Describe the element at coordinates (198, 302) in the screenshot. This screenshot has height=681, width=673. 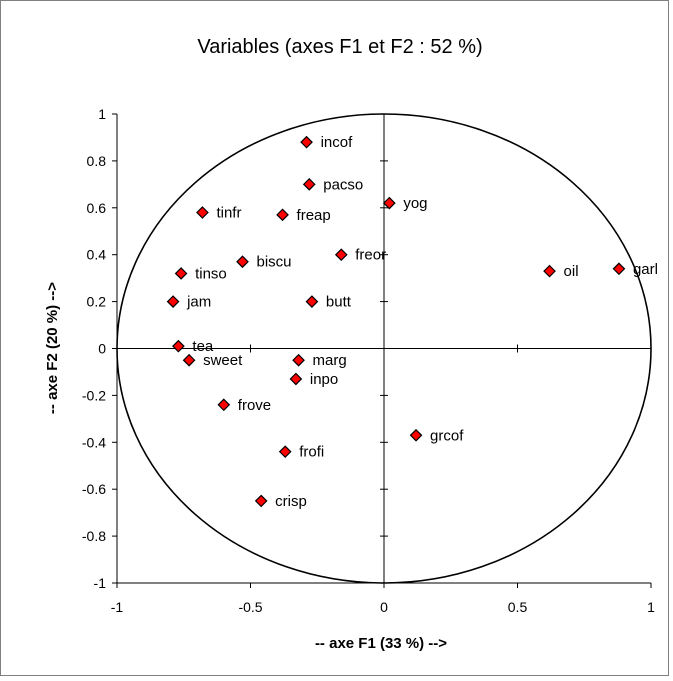
I see `point-label: jam` at that location.